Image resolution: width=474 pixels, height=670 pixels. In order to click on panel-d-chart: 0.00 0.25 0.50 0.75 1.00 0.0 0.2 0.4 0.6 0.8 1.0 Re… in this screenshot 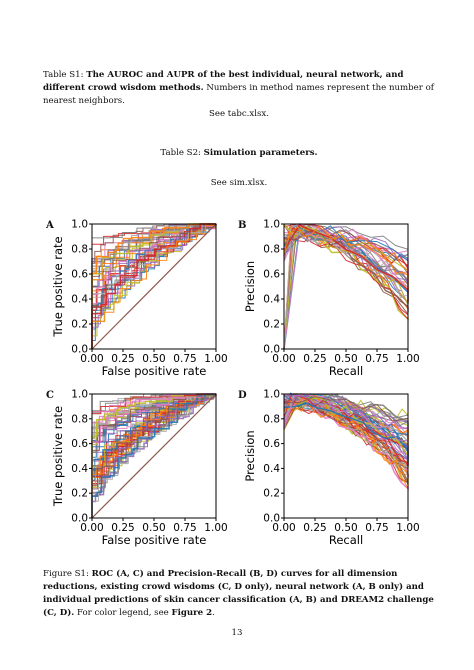, I will do `click(331, 468)`.